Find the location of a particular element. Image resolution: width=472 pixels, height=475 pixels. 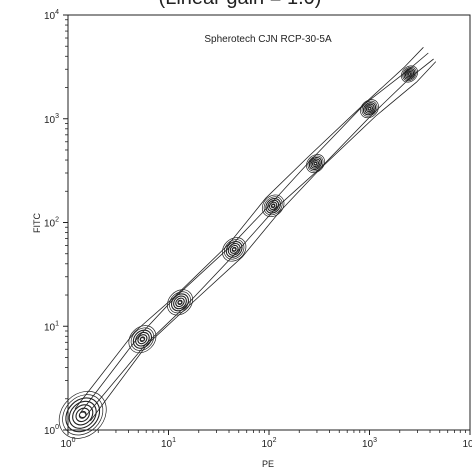

y-tick-label: 10² is located at coordinates (51, 223).